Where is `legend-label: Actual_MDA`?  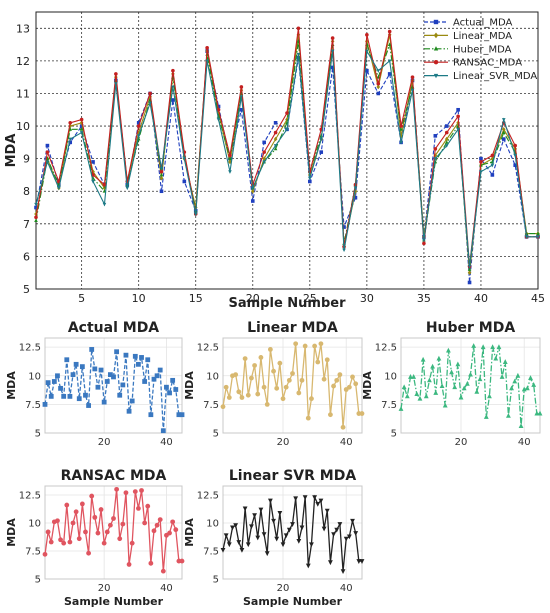
legend-label: Actual_MDA is located at coordinates (482, 23).